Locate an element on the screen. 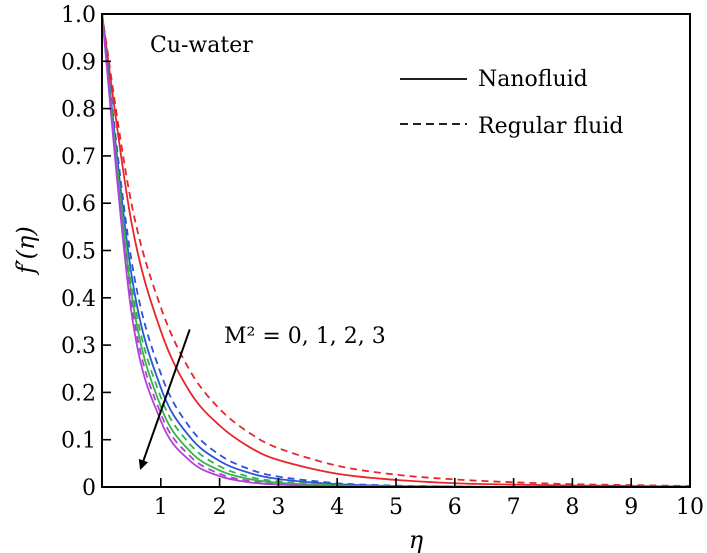  x-tick-label: 4 is located at coordinates (337, 507).